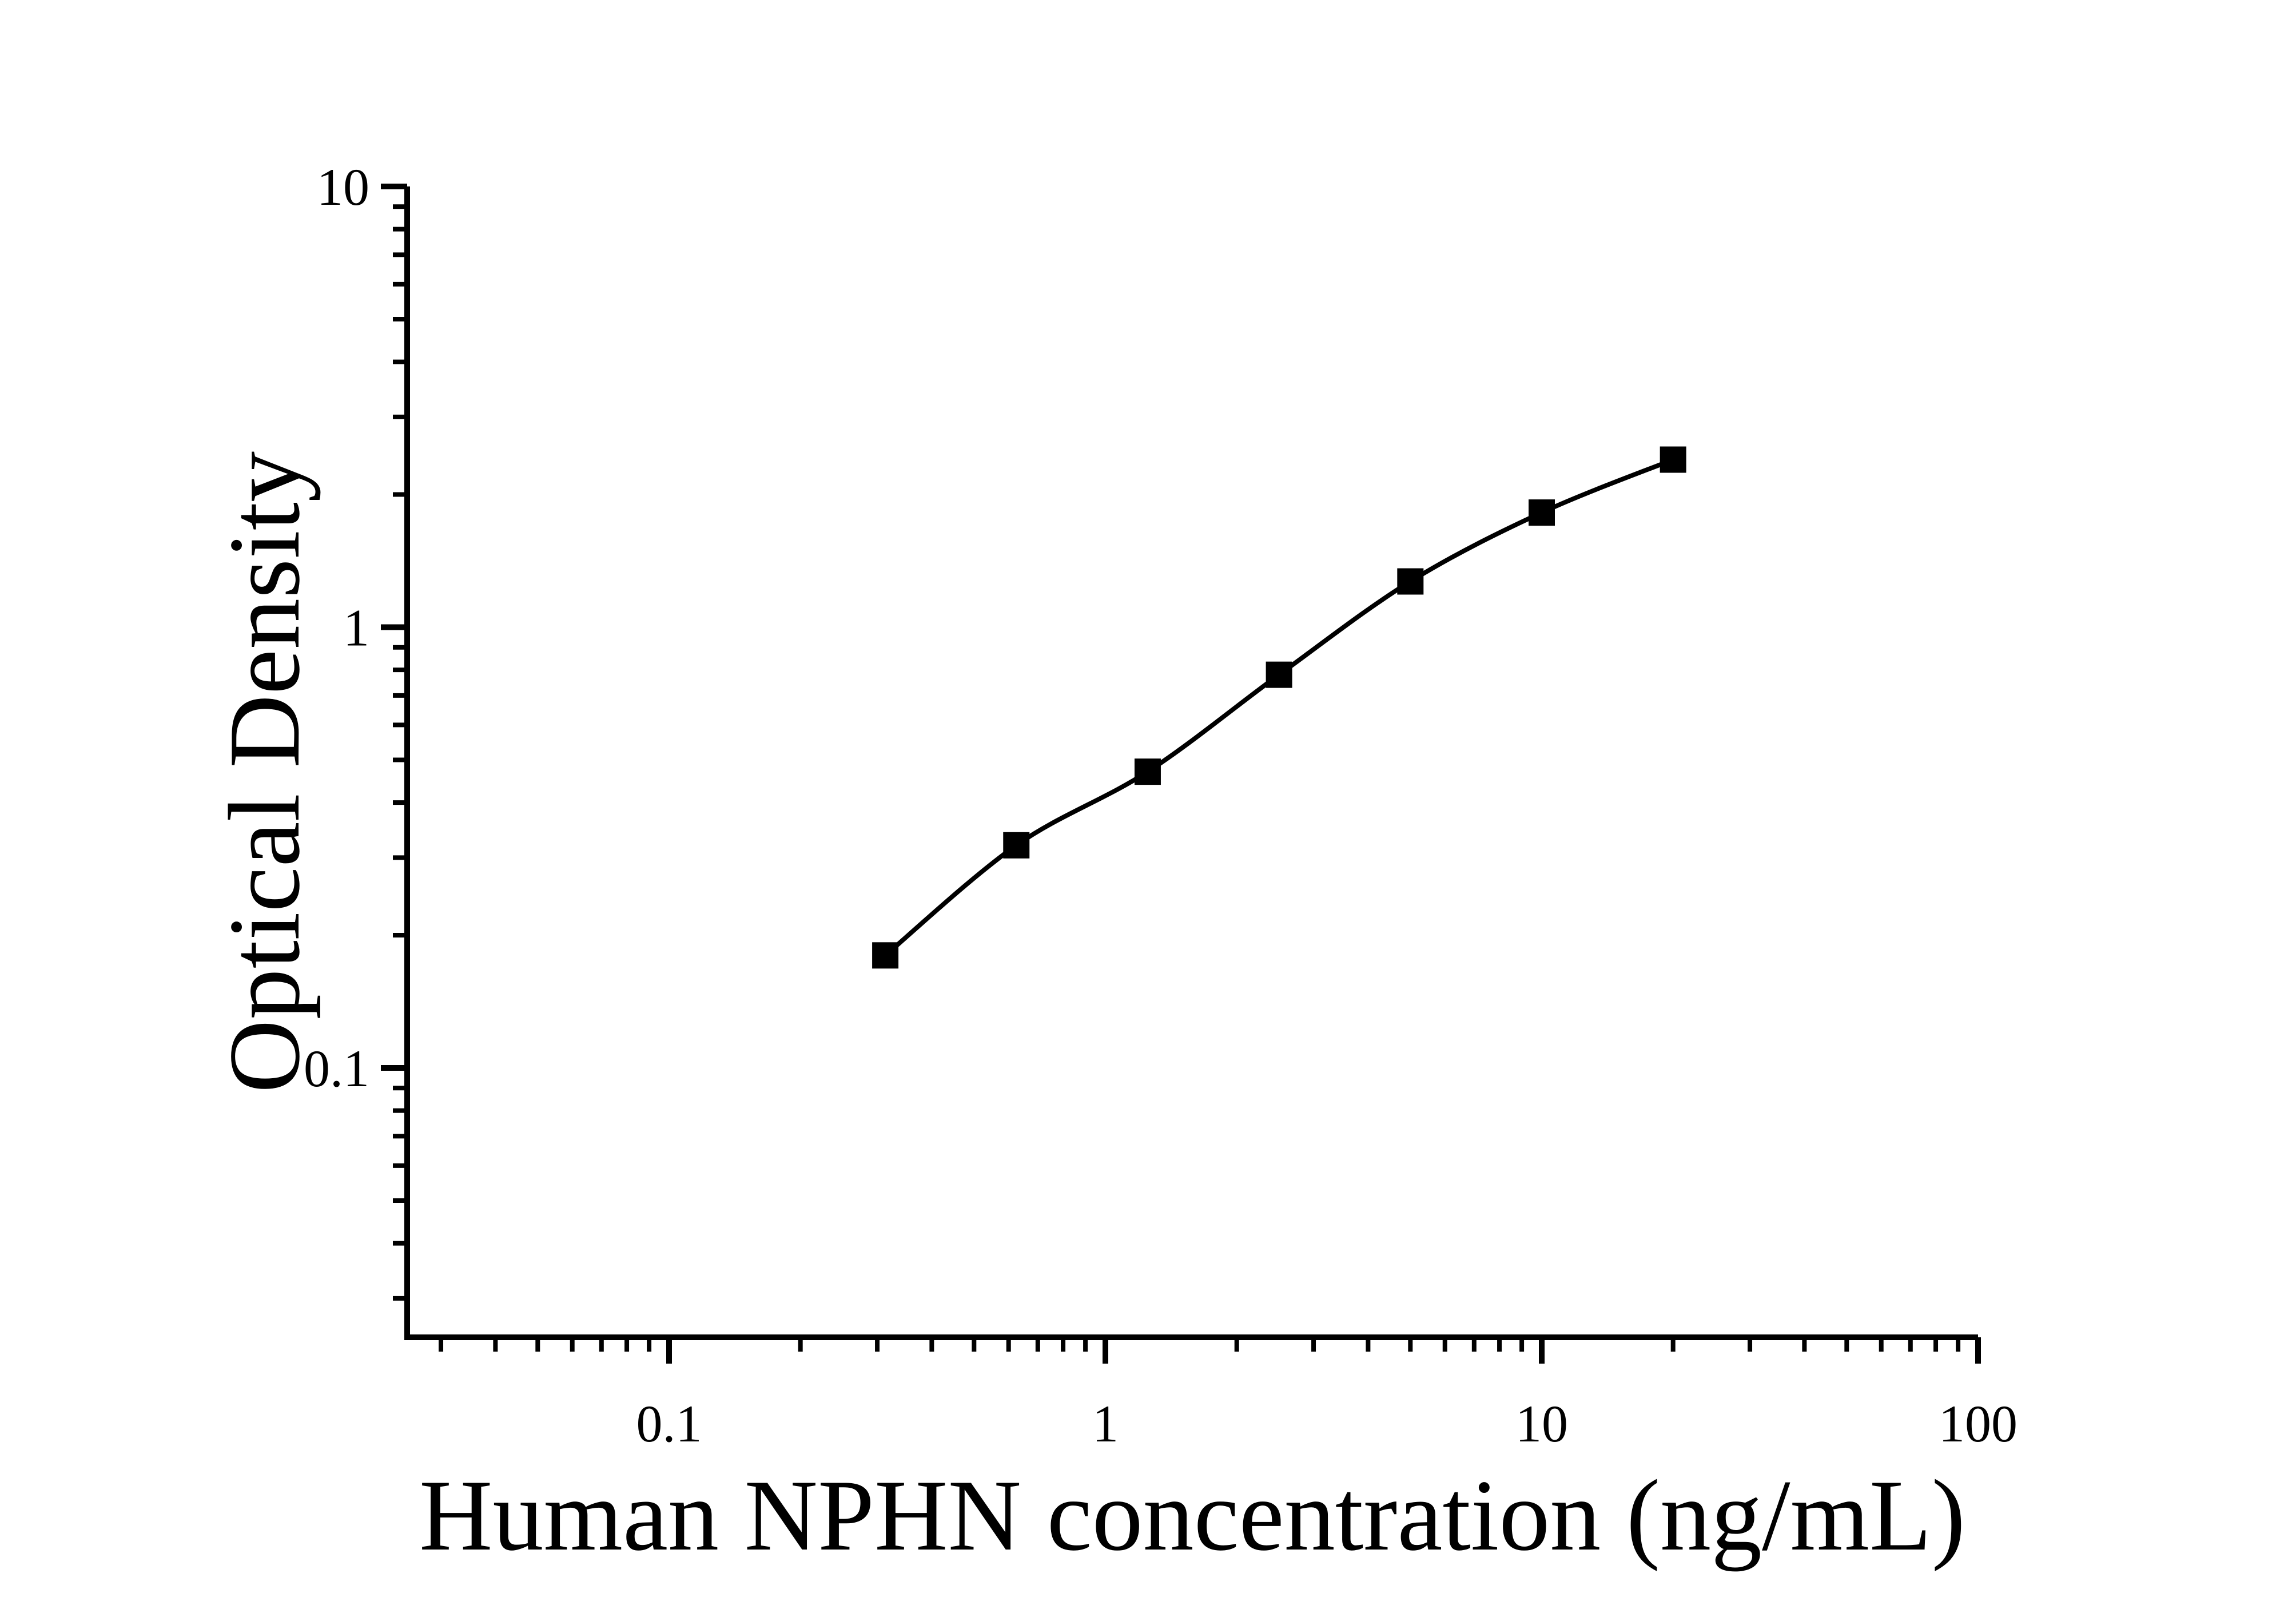 The width and height of the screenshot is (2296, 1605). What do you see at coordinates (1279, 707) in the screenshot?
I see `standard-curve-line` at bounding box center [1279, 707].